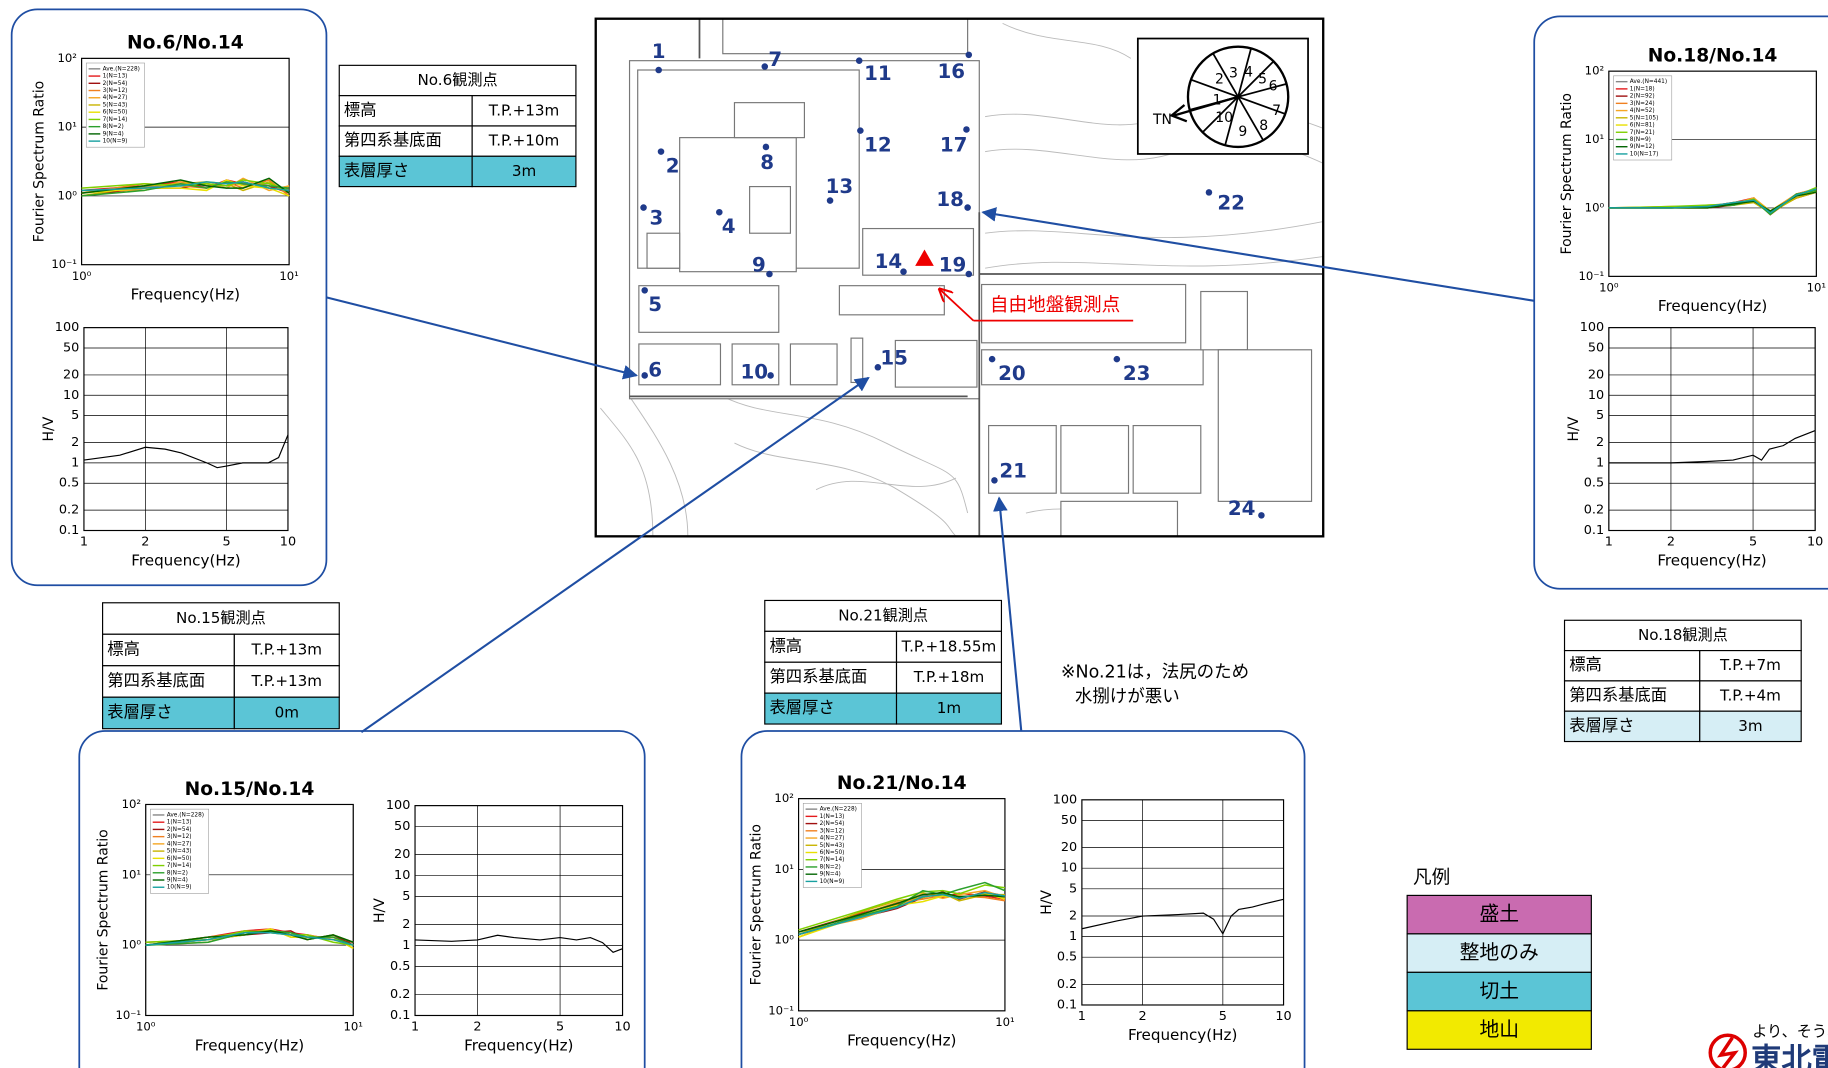 This screenshot has height=1068, width=1828. I want to click on table-value: 1m, so click(949, 708).